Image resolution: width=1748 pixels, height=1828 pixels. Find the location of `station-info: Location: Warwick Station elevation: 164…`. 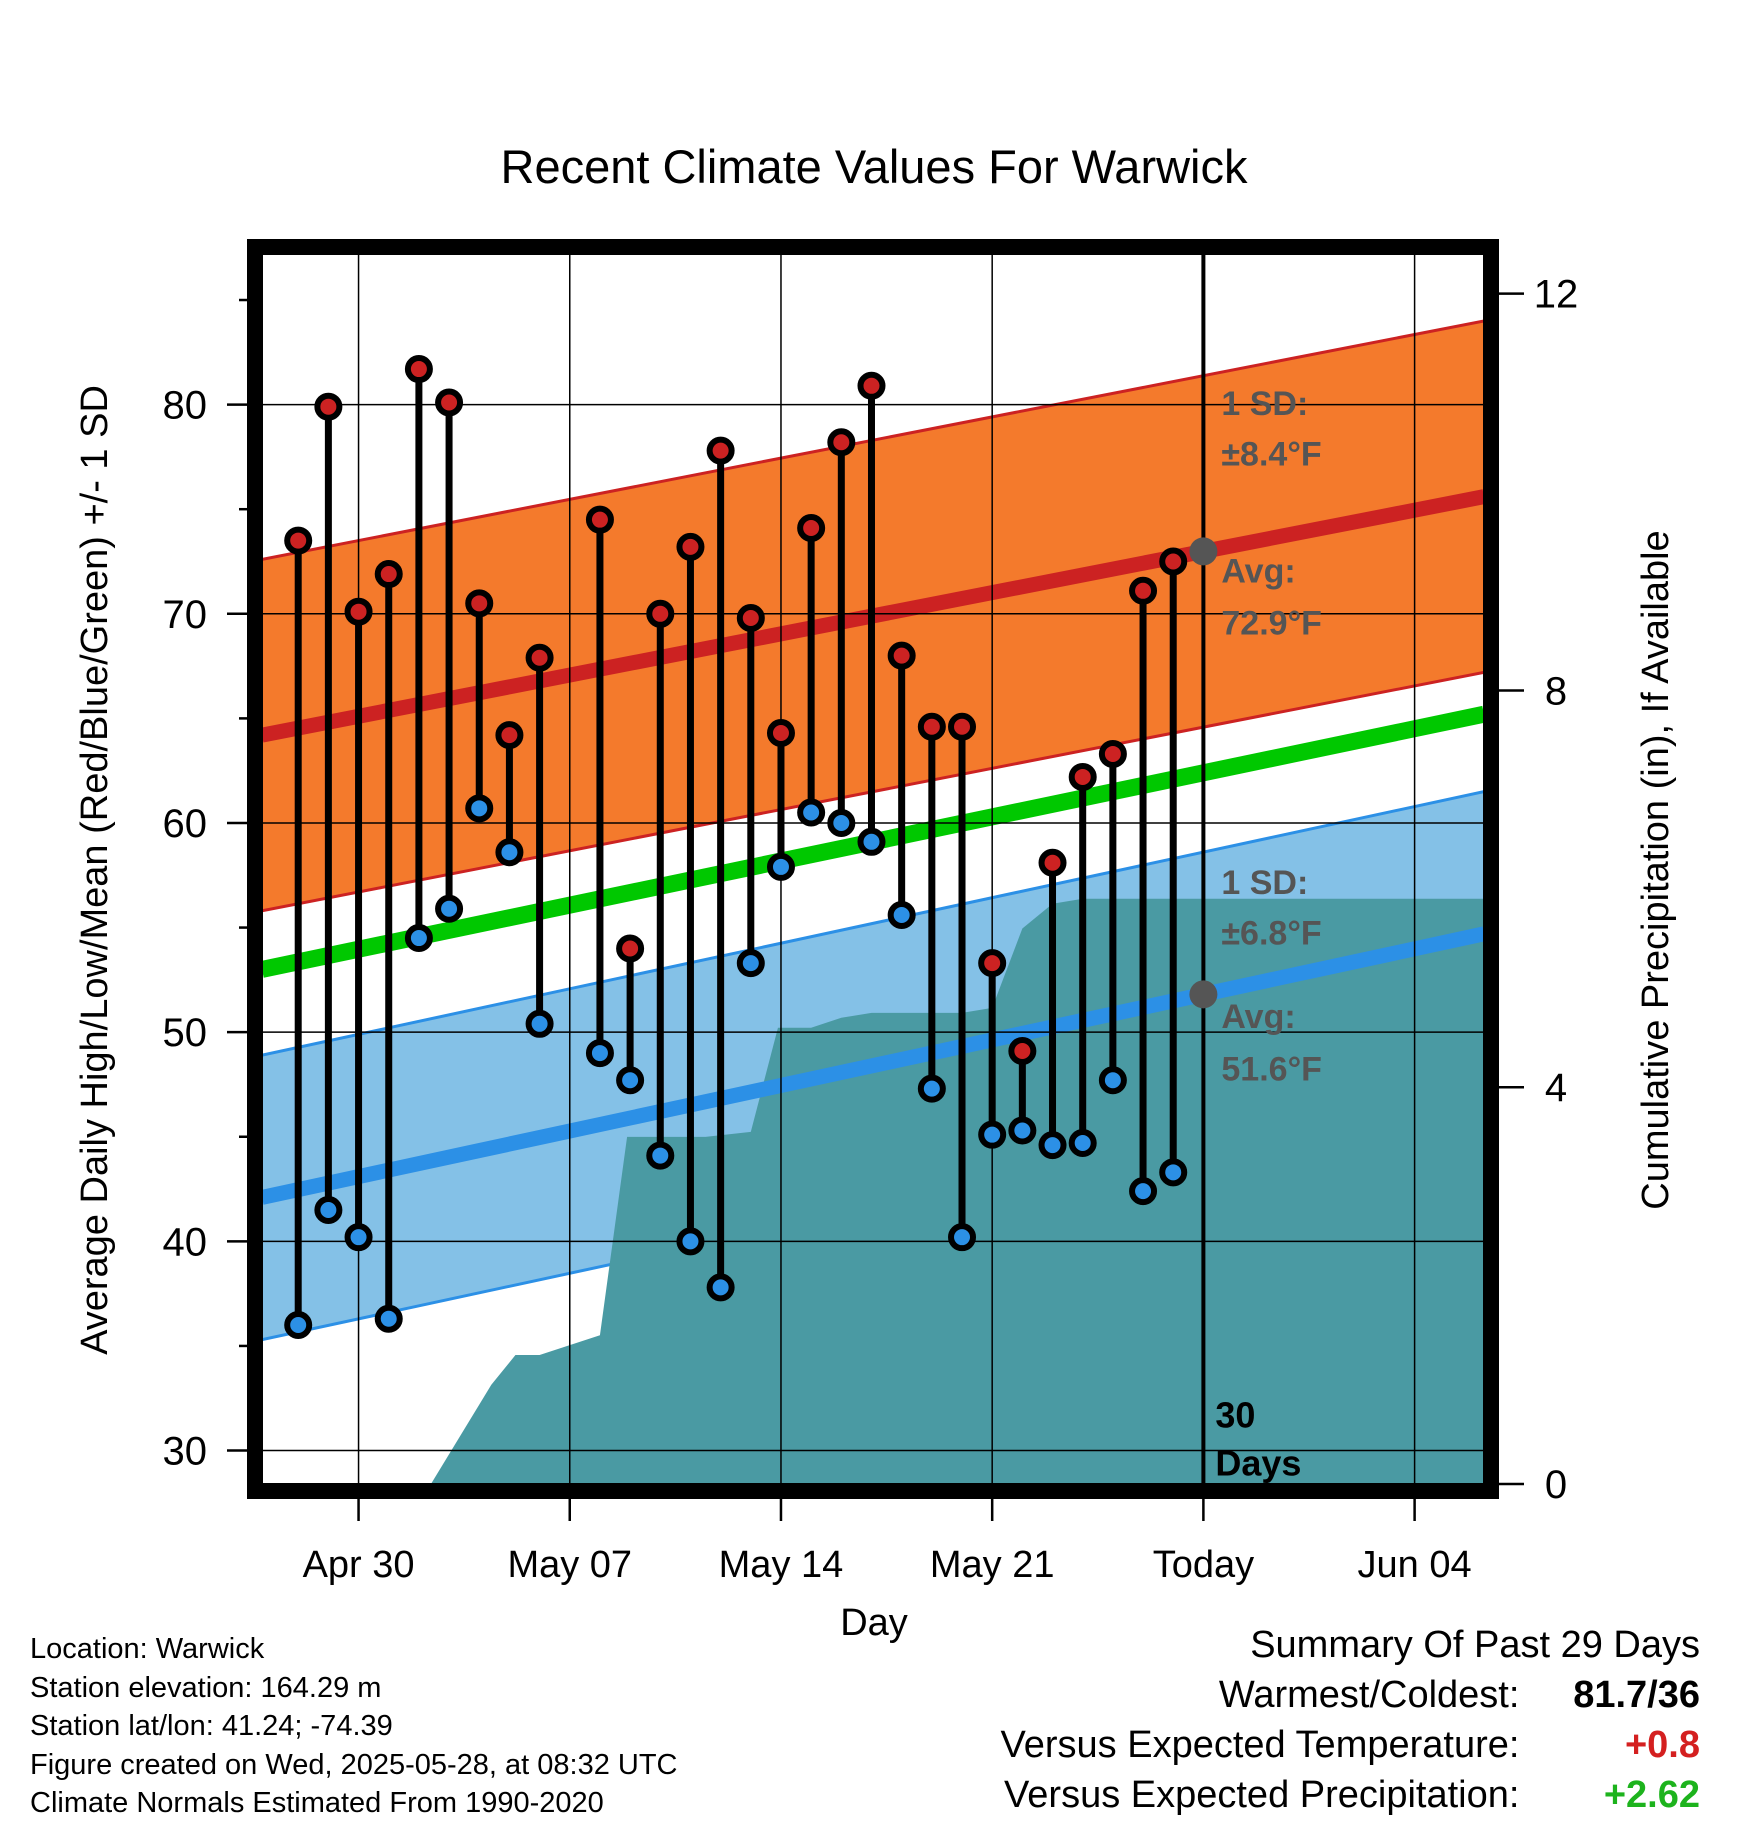

station-info: Location: Warwick Station elevation: 164… is located at coordinates (354, 1726).